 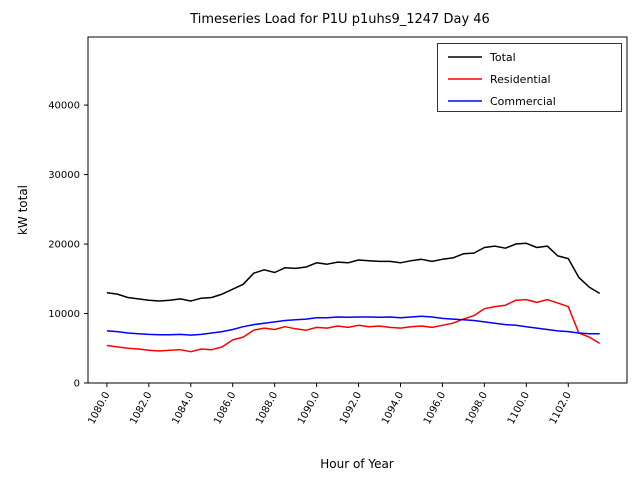 What do you see at coordinates (64, 314) in the screenshot?
I see `y-tick-label: 10000` at bounding box center [64, 314].